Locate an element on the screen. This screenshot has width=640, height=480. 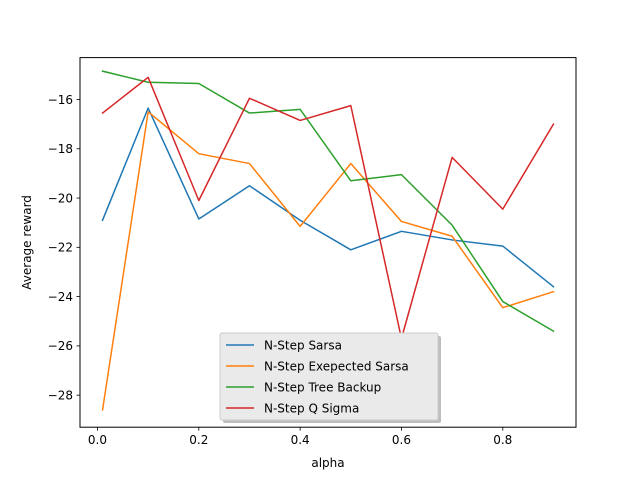
x-tick-label: 0.4 is located at coordinates (300, 440).